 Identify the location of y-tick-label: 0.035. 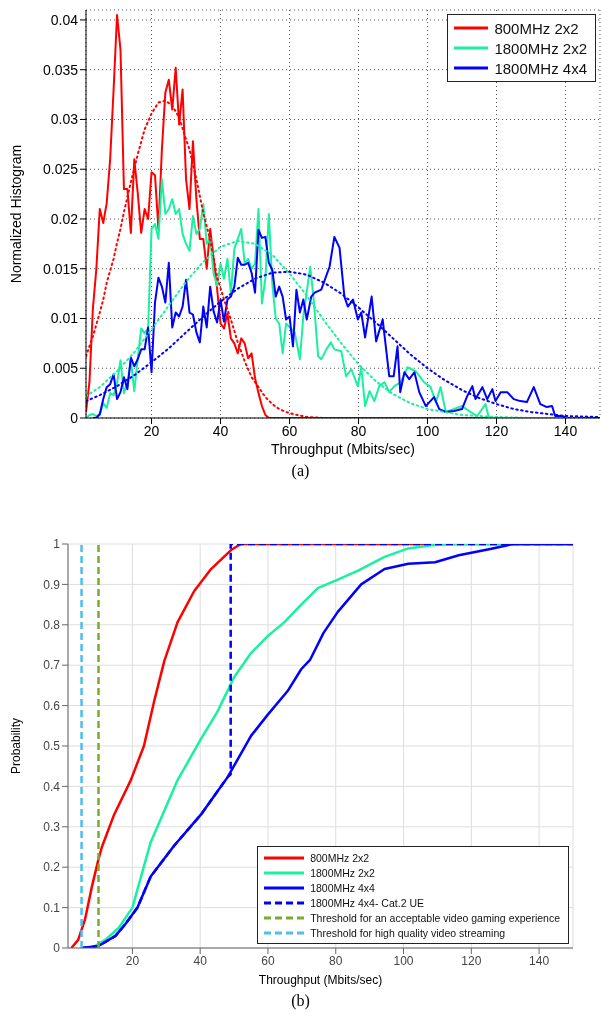
(60, 69).